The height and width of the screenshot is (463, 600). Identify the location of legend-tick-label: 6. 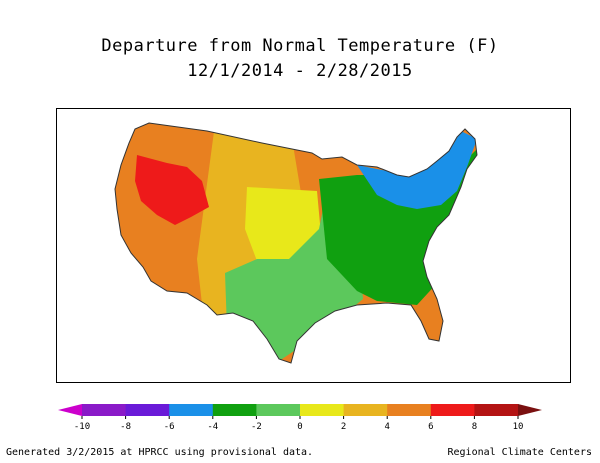
(430, 426).